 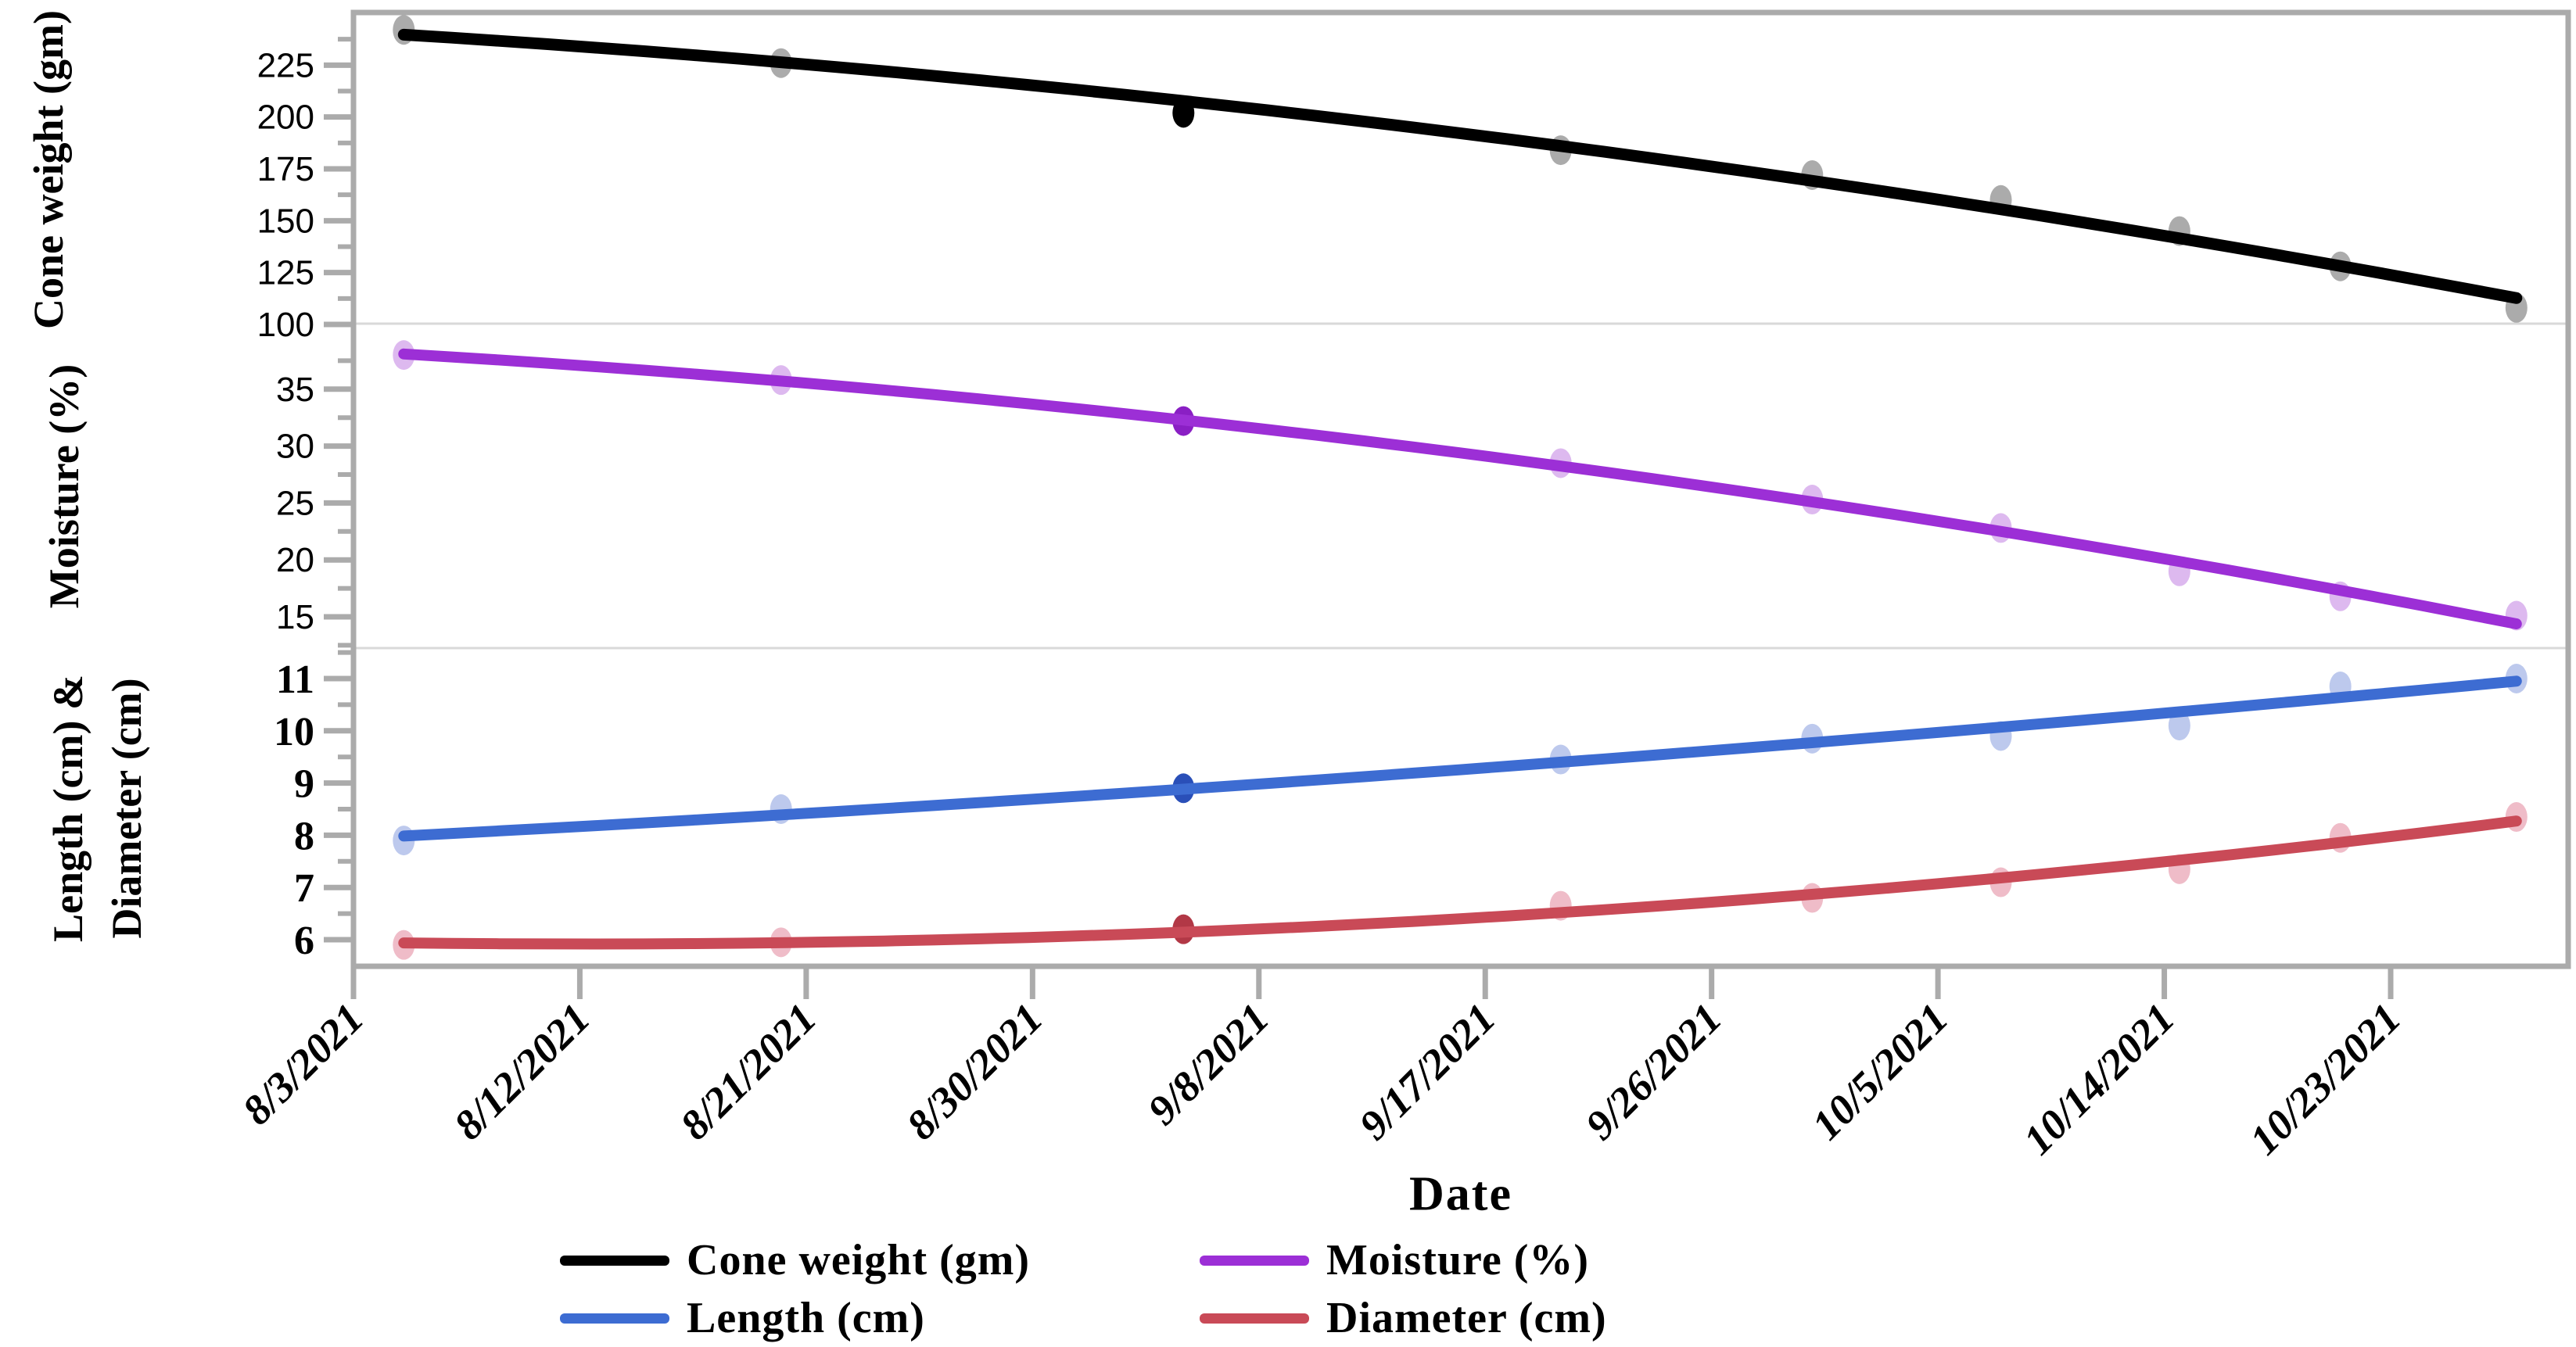 I want to click on legend-label: Cone weight (gm), so click(x=859, y=1260).